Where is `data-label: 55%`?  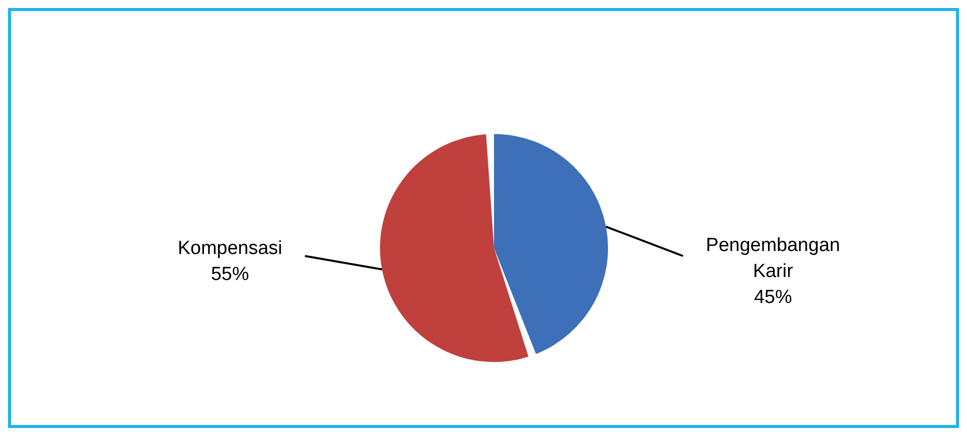
data-label: 55% is located at coordinates (230, 274).